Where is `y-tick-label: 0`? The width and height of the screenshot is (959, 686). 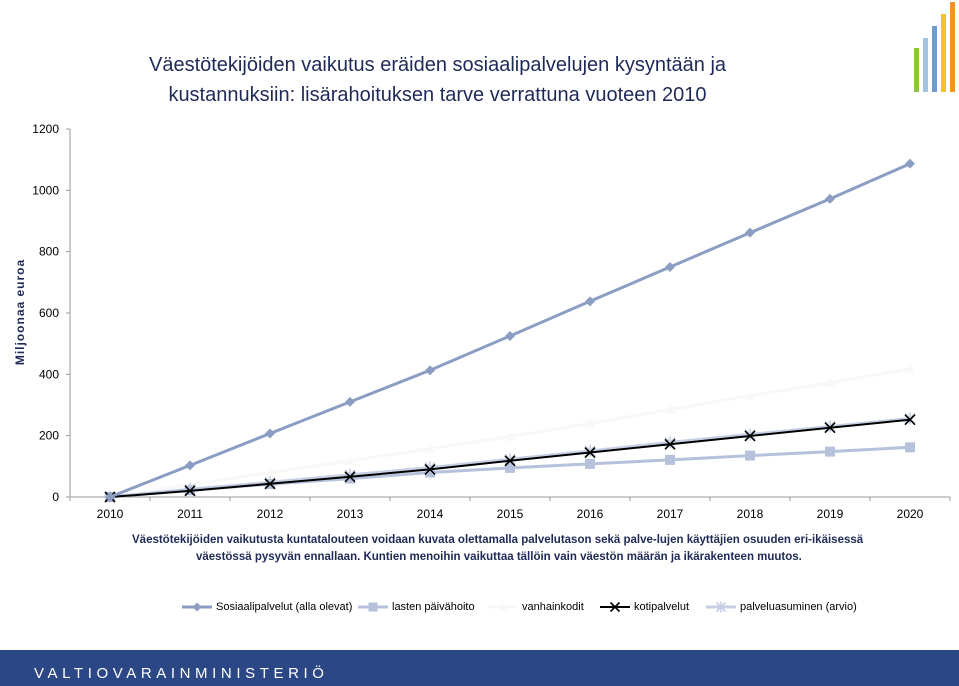
y-tick-label: 0 is located at coordinates (55, 497).